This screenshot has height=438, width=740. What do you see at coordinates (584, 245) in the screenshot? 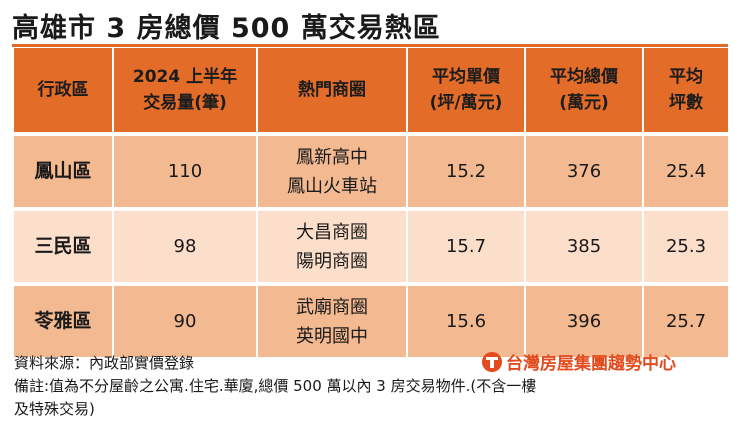
I see `total-price-cell: 385` at bounding box center [584, 245].